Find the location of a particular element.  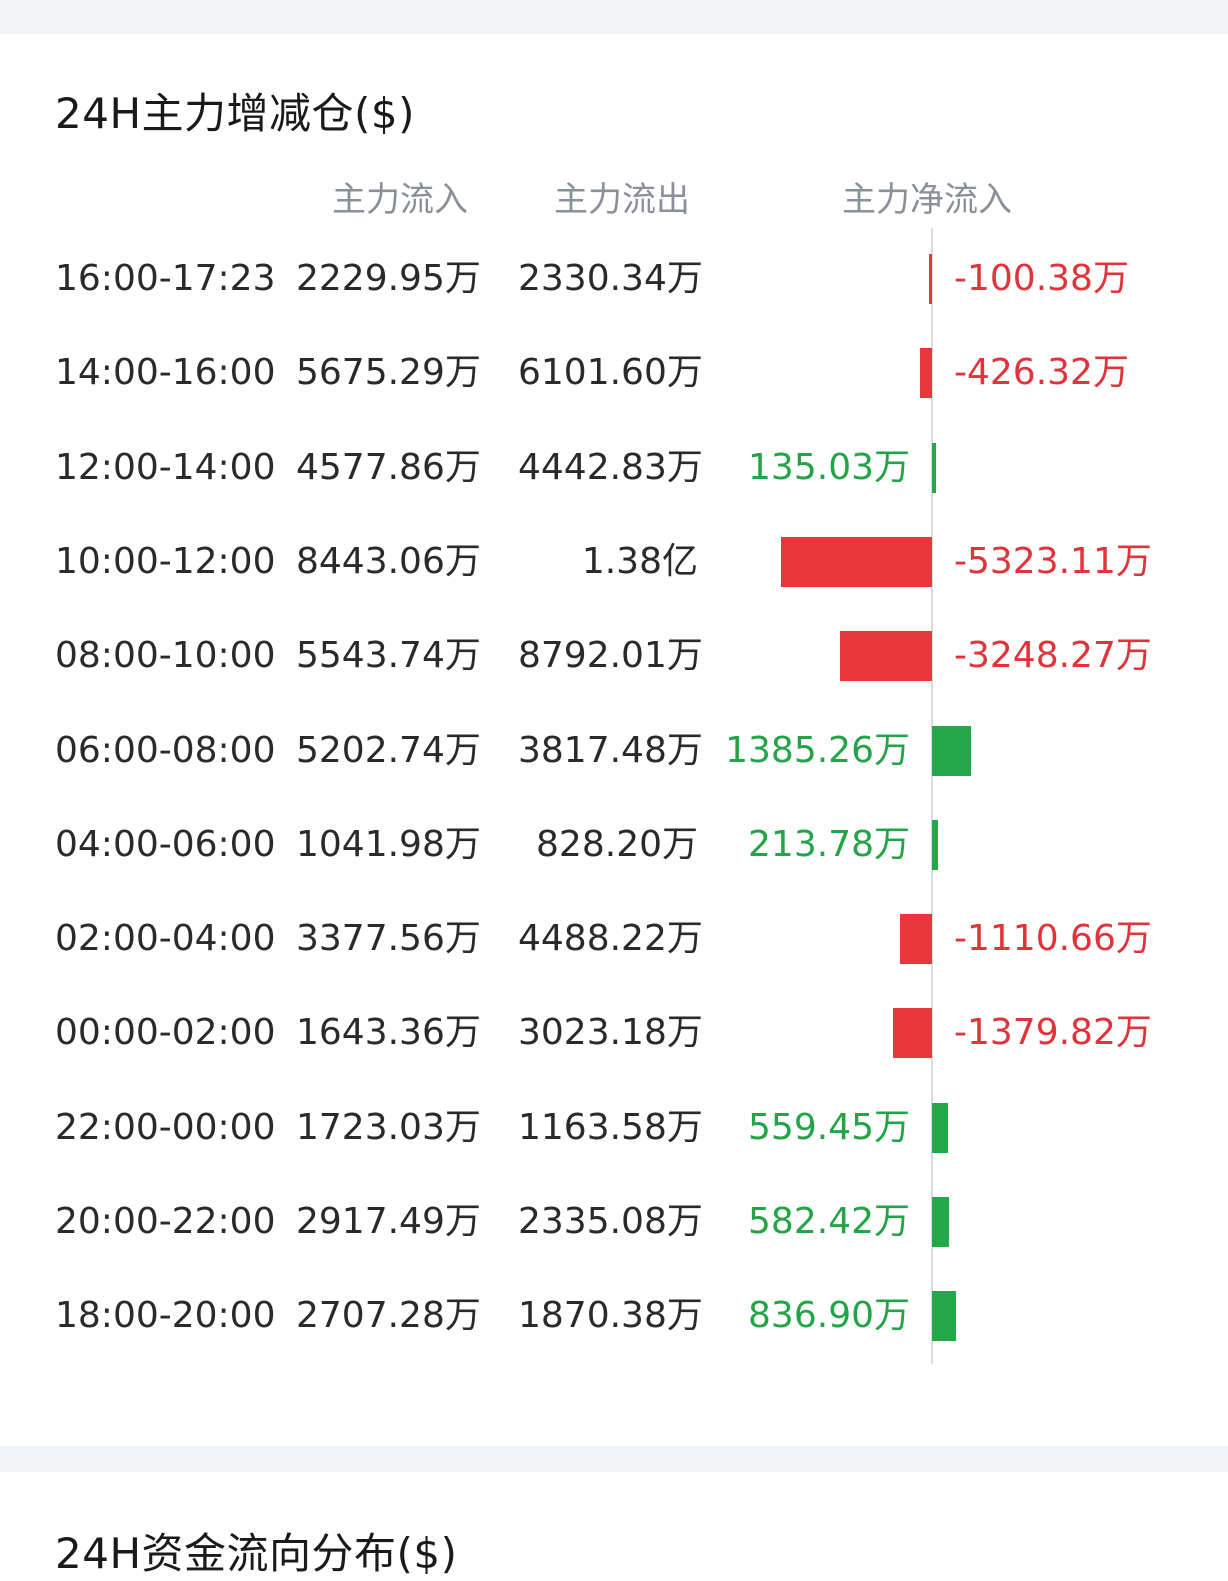

net-inflow-cell: -426.32万 is located at coordinates (1041, 373).